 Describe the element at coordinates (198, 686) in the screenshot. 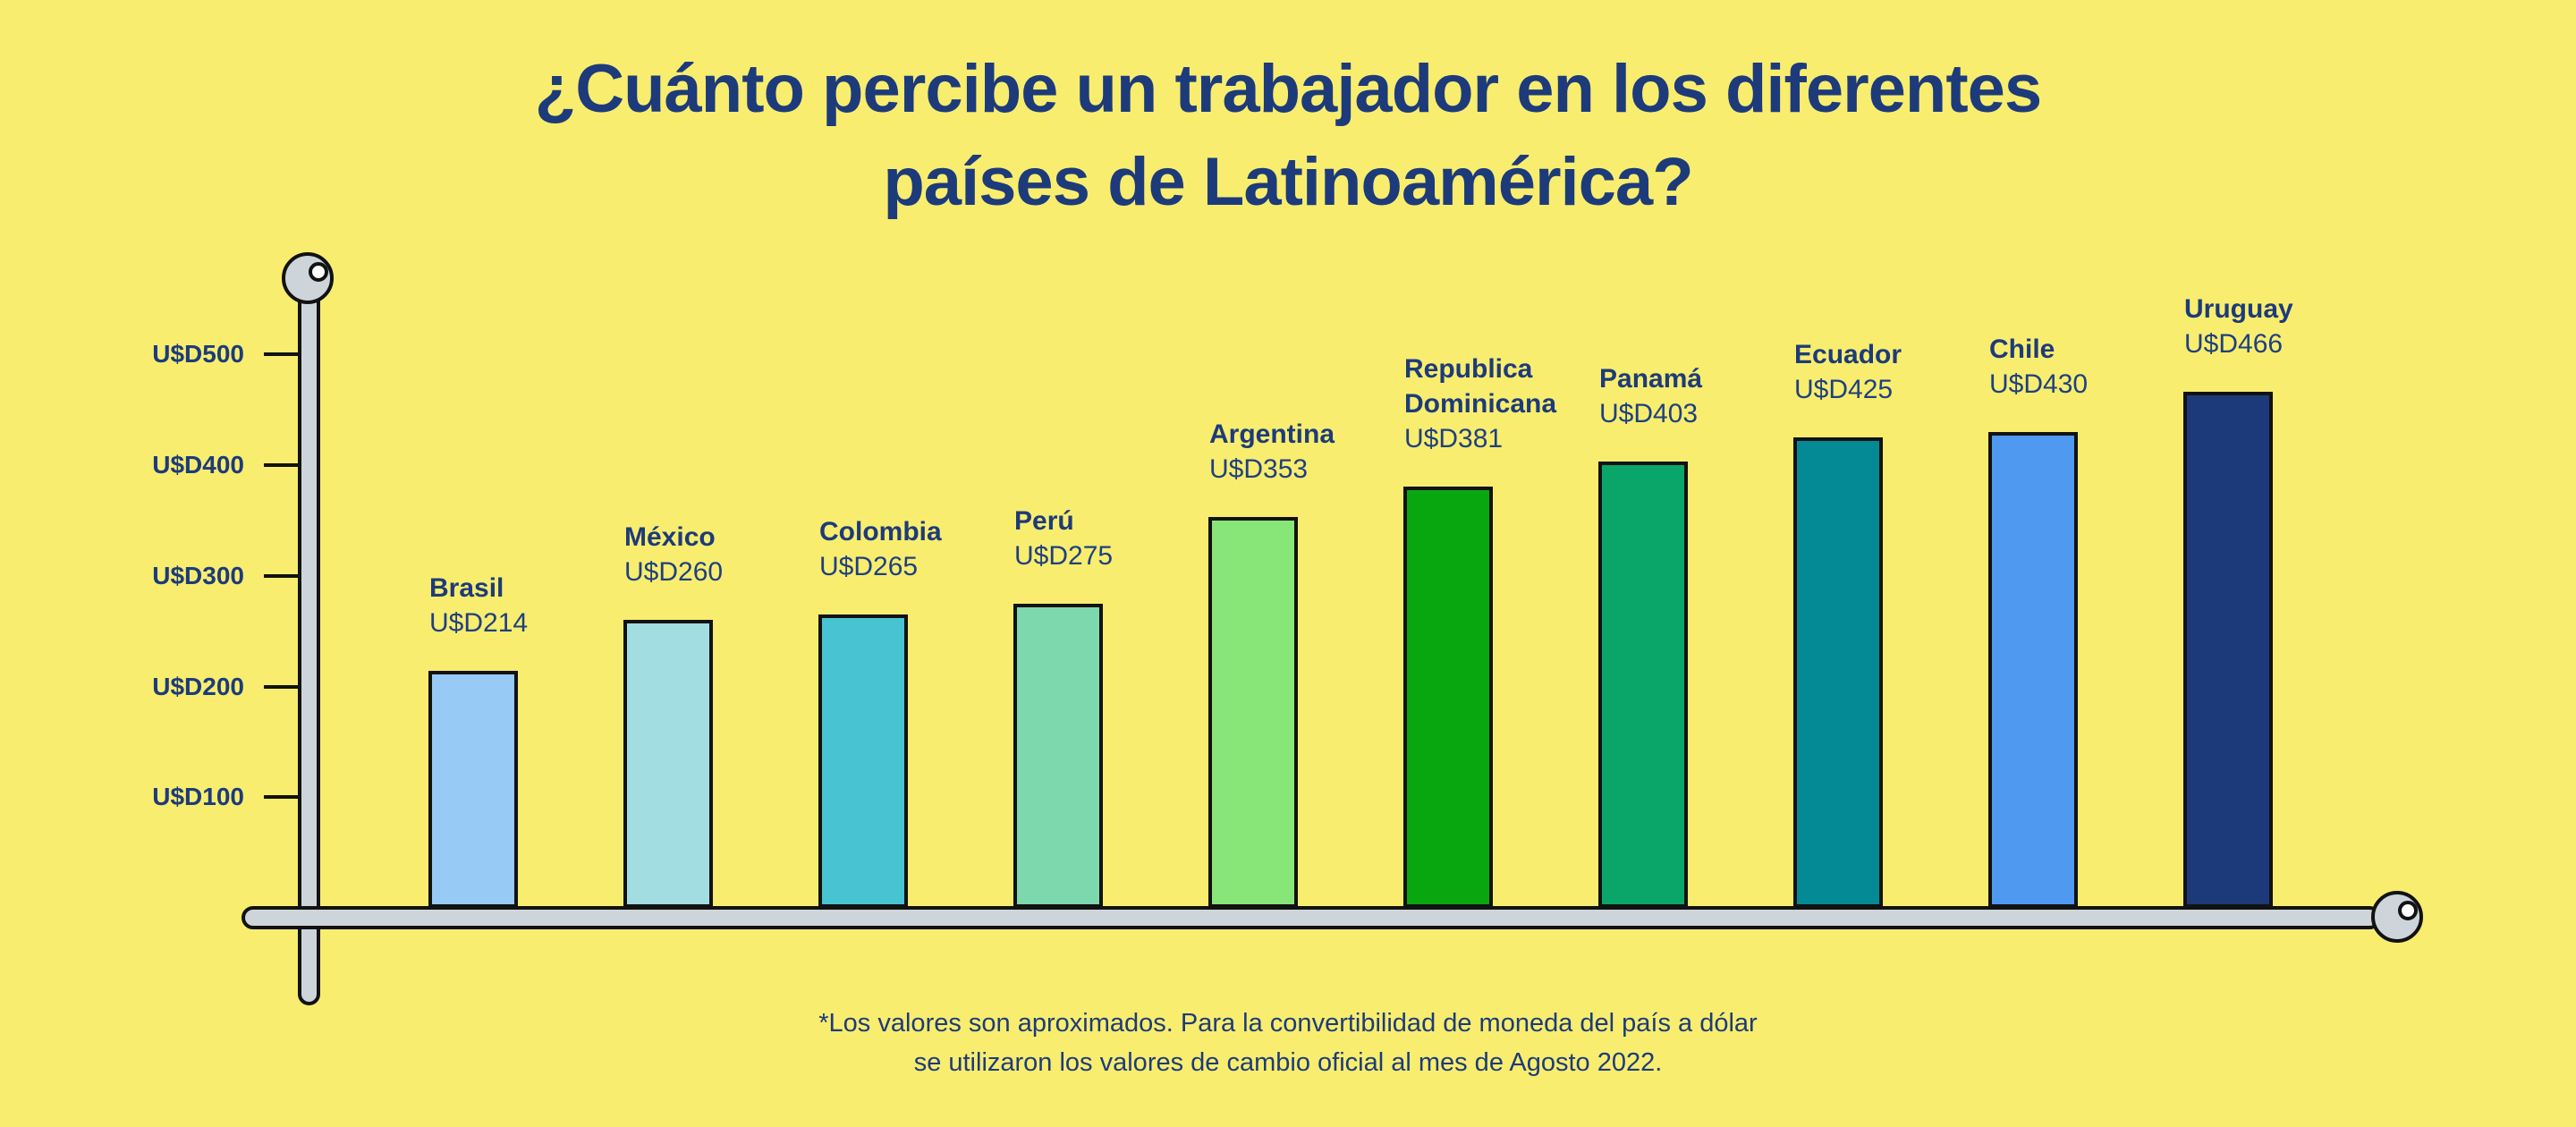

I see `y-tick-label: U$D200` at that location.